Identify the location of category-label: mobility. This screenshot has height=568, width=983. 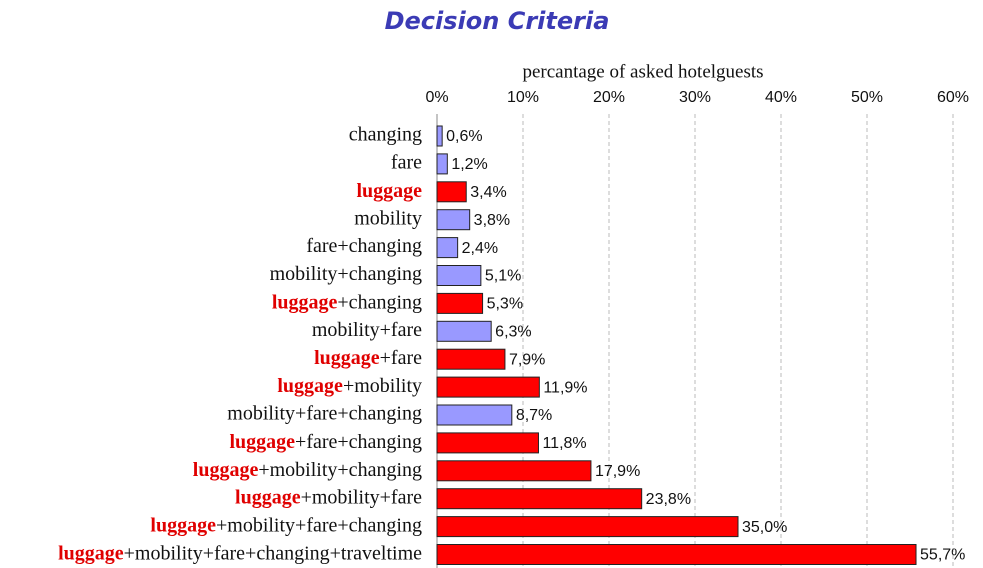
(388, 218).